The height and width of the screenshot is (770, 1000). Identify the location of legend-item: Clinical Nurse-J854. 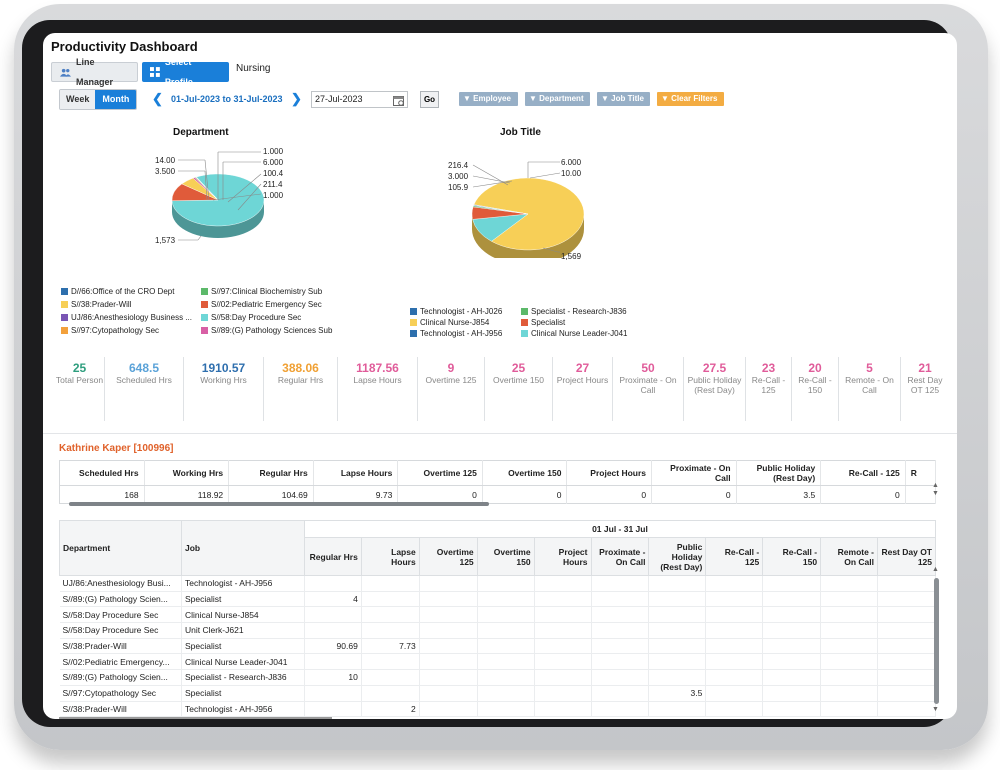
(465, 322).